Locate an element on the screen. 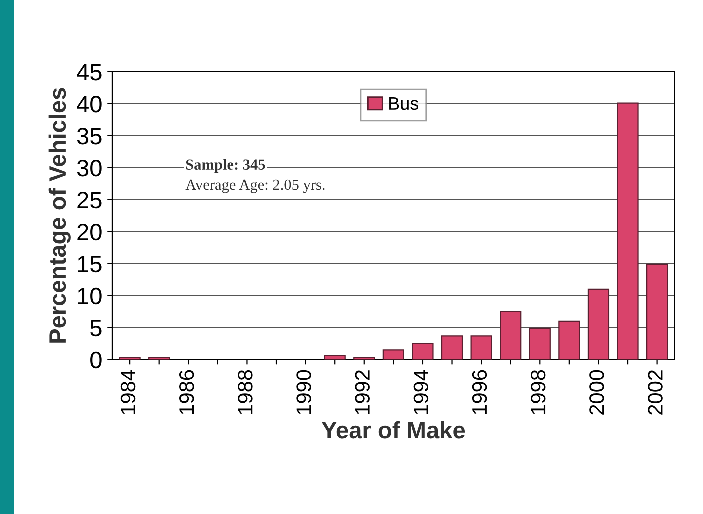  x-tick-label: 1996 is located at coordinates (480, 392).